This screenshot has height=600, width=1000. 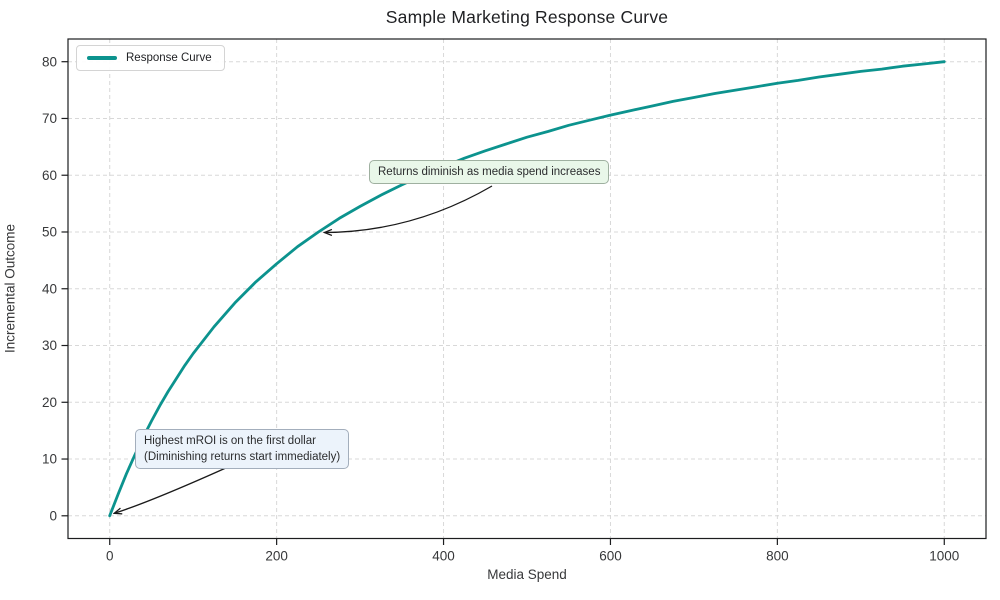 What do you see at coordinates (49, 118) in the screenshot?
I see `y-tick-label: 70` at bounding box center [49, 118].